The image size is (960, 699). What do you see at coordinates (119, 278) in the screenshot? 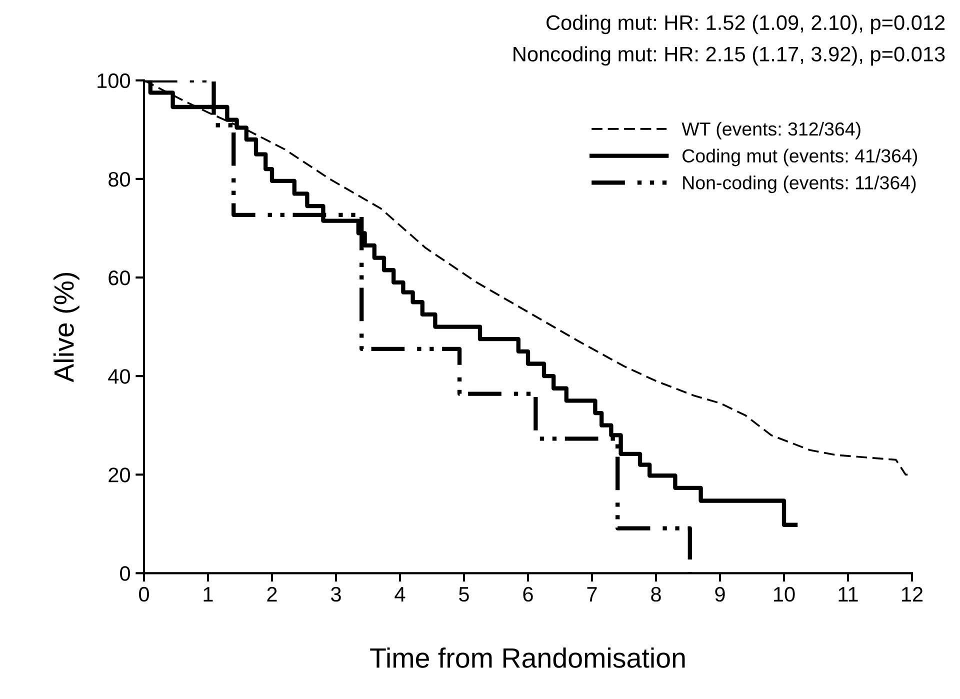
I see `y-tick-label: 60` at bounding box center [119, 278].